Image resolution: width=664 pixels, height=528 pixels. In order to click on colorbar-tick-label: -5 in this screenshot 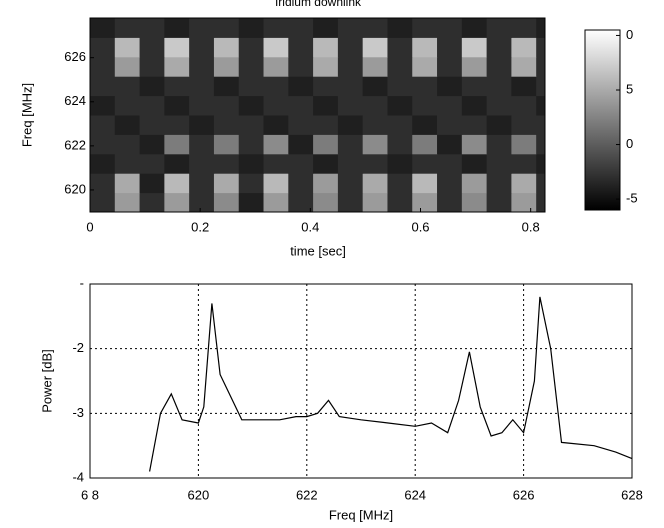, I will do `click(632, 198)`.